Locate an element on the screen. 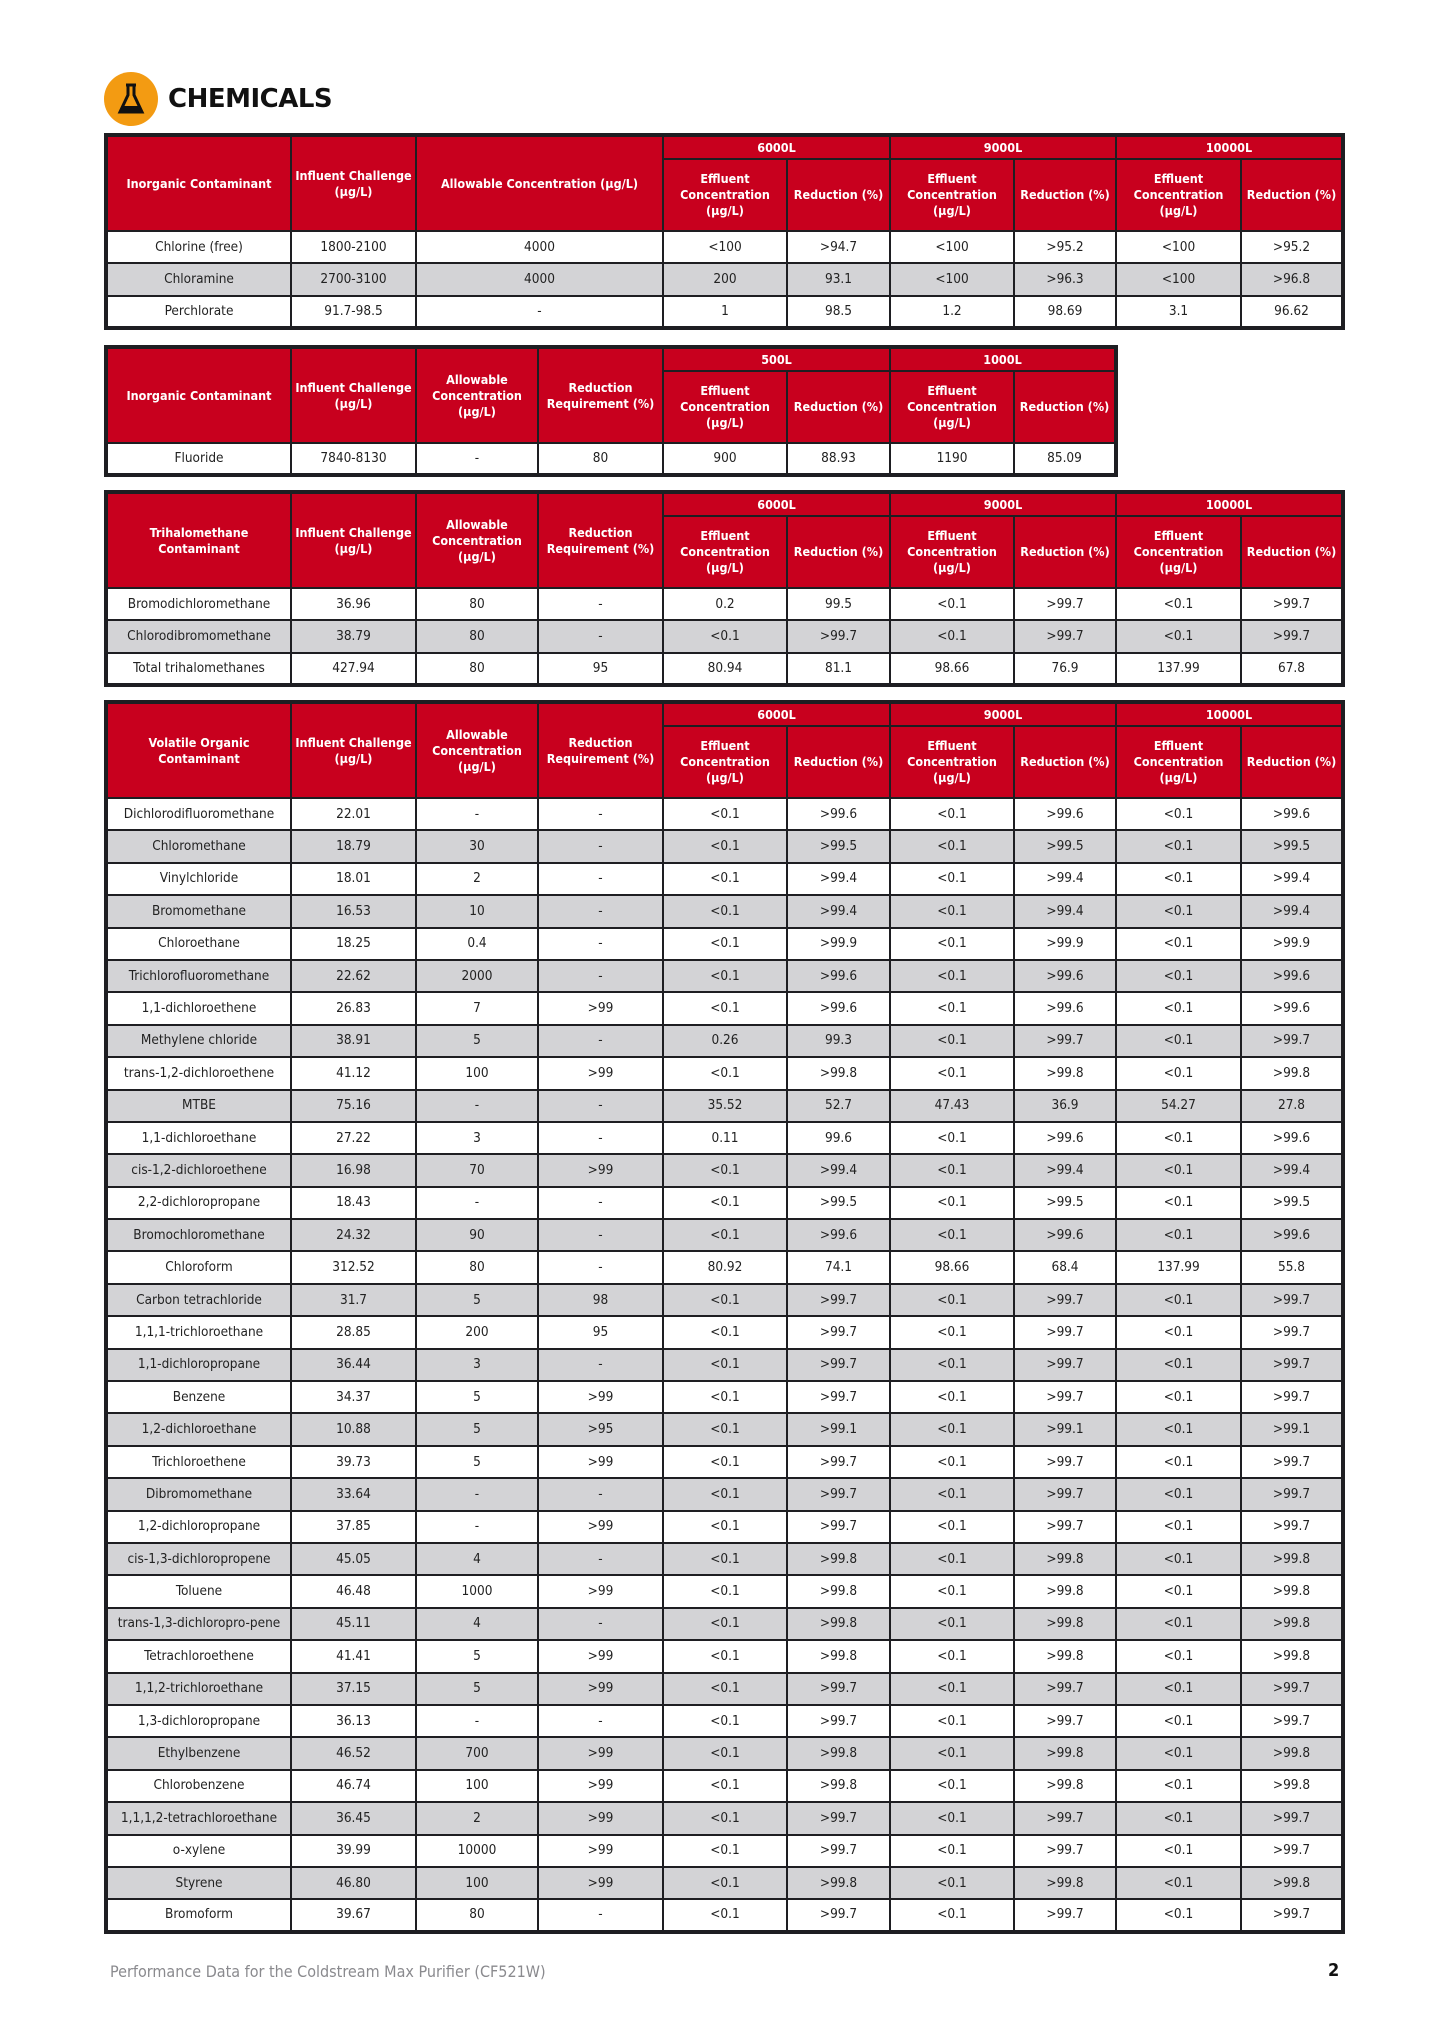 The width and height of the screenshot is (1445, 2043). cell-value: 67.8 is located at coordinates (1292, 669).